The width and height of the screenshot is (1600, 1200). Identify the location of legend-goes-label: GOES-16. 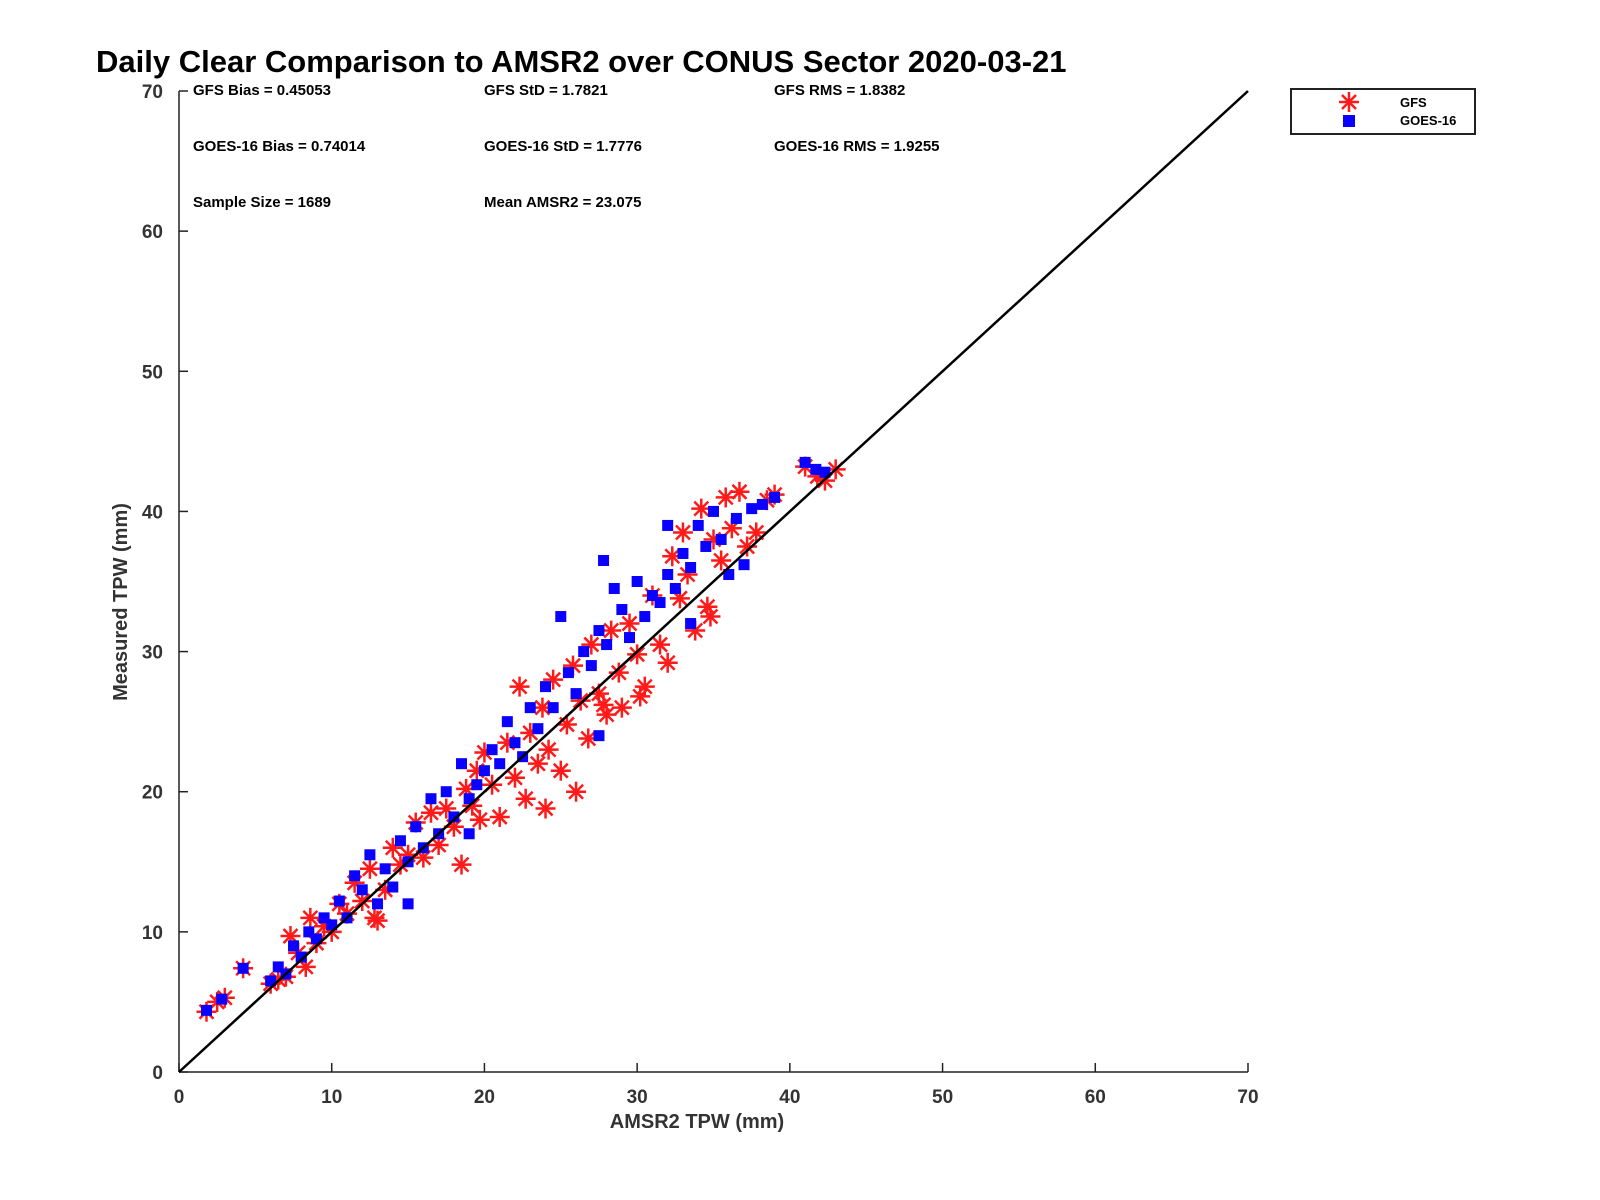
(1428, 120).